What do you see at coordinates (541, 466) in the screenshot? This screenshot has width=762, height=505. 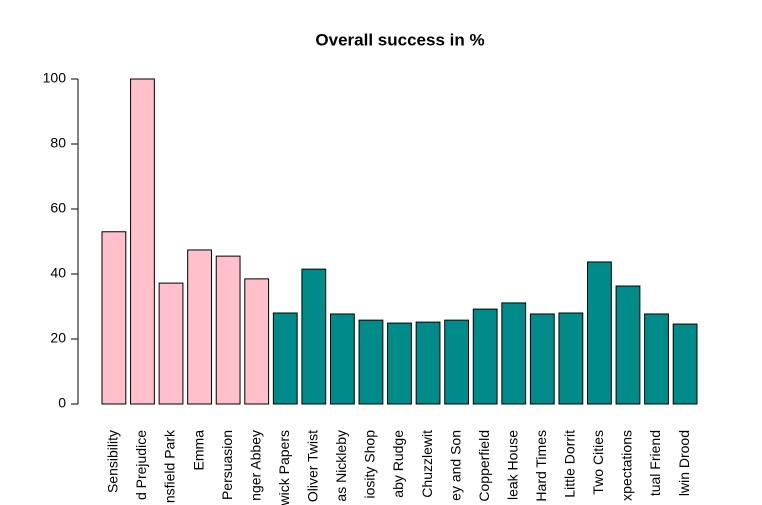 I see `x-tick-label: Hard Times` at bounding box center [541, 466].